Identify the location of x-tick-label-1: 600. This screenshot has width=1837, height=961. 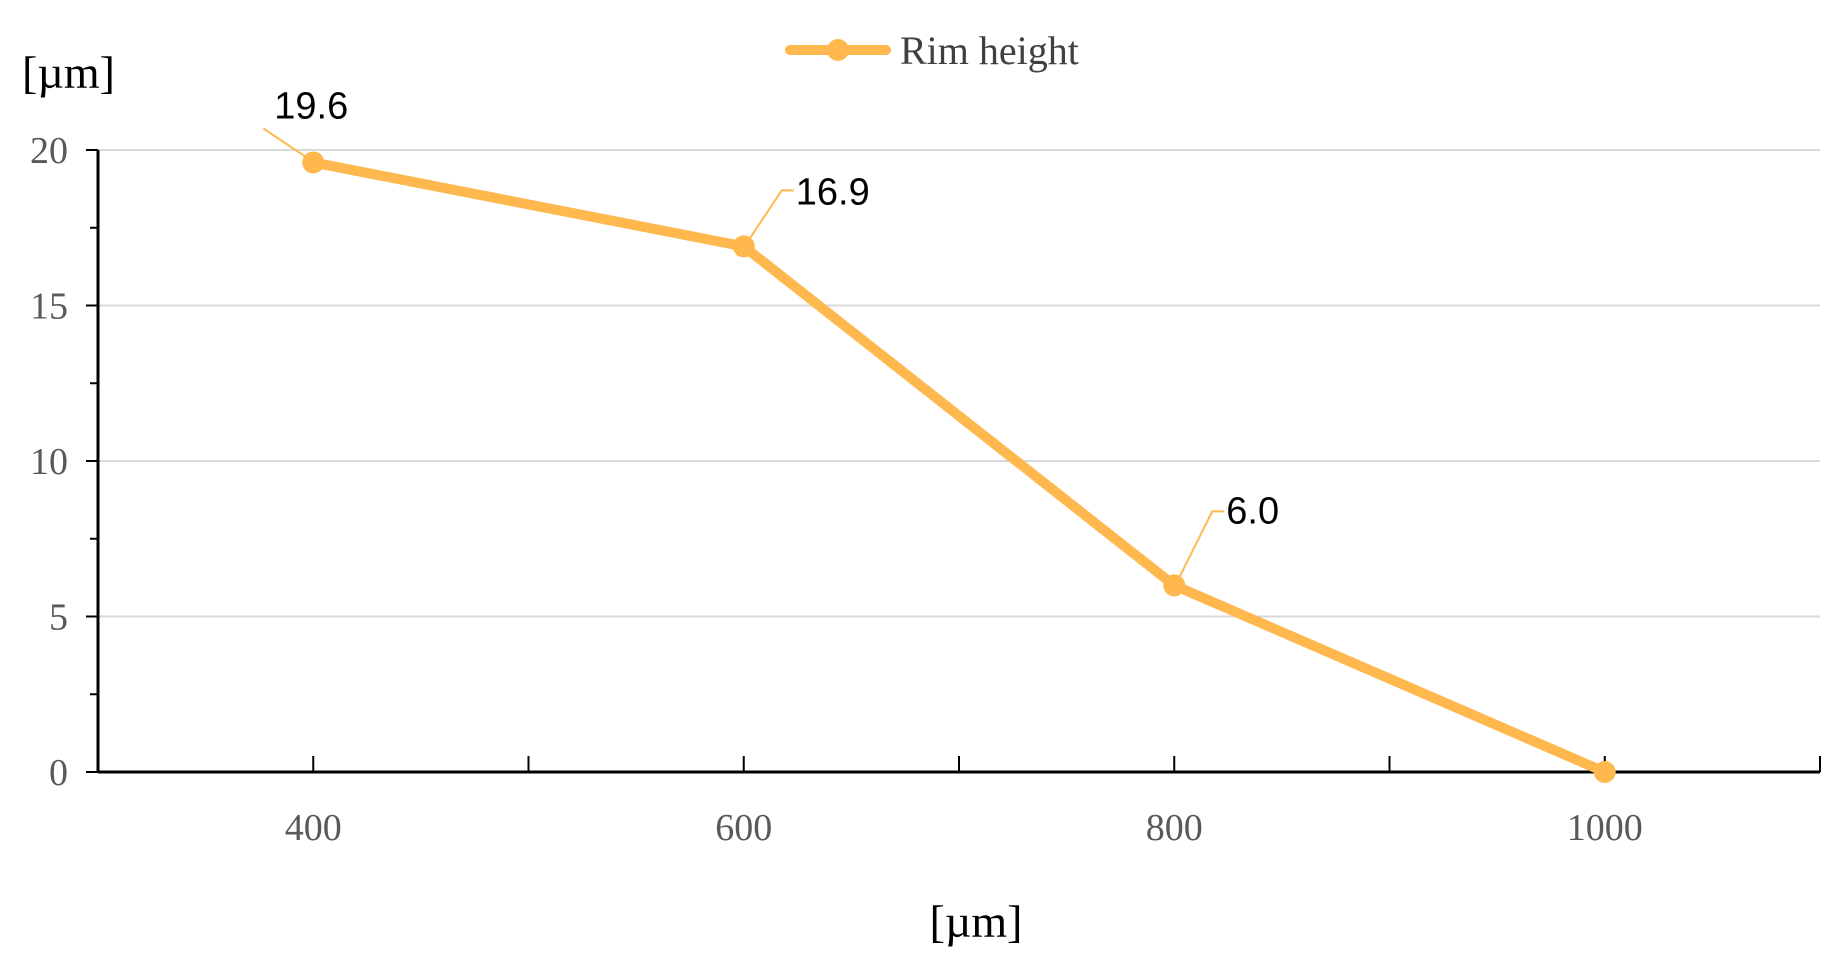
(743, 828).